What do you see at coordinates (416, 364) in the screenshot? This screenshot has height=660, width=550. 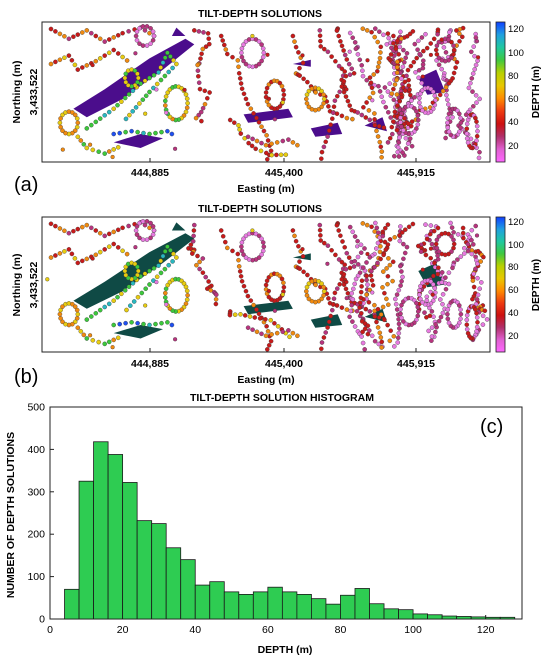 I see `panel-b-xtick-3: 445,915` at bounding box center [416, 364].